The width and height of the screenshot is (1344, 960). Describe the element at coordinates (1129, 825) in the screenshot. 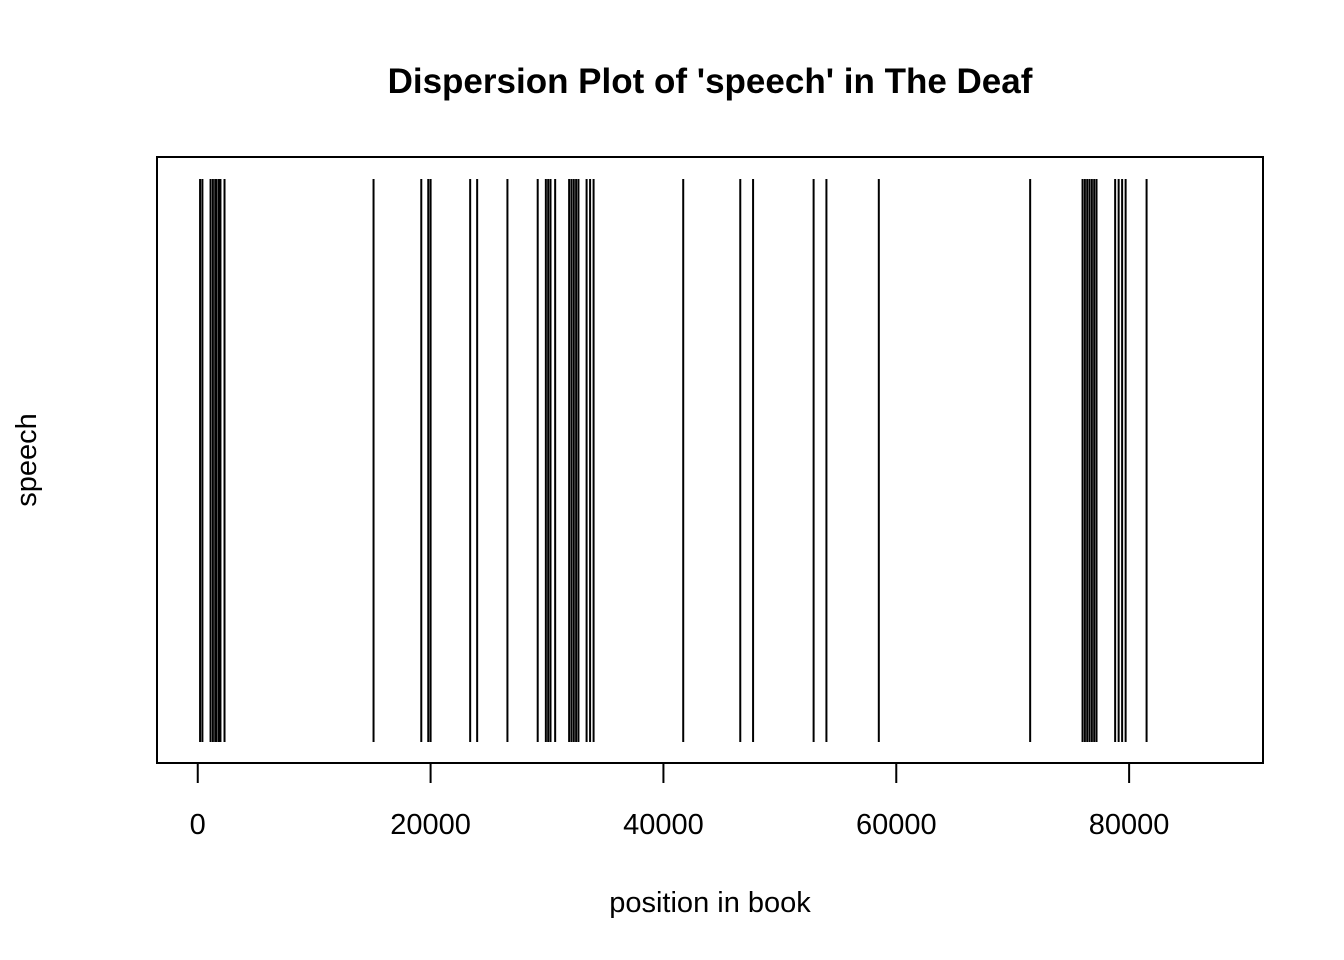

I see `x-tick-label-4: 80000` at that location.